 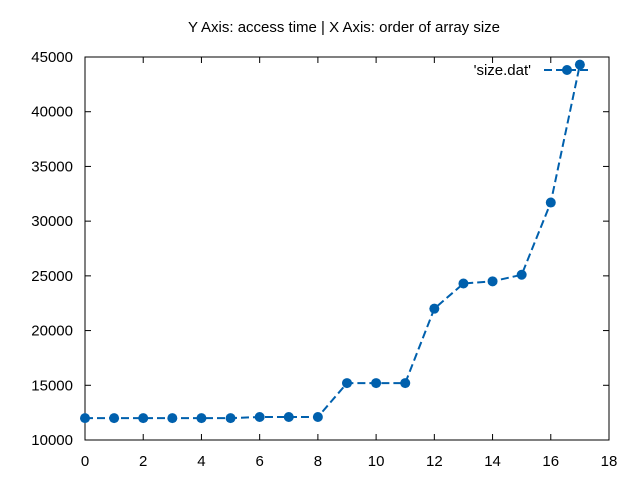 What do you see at coordinates (376, 461) in the screenshot?
I see `x-tick-label: 10` at bounding box center [376, 461].